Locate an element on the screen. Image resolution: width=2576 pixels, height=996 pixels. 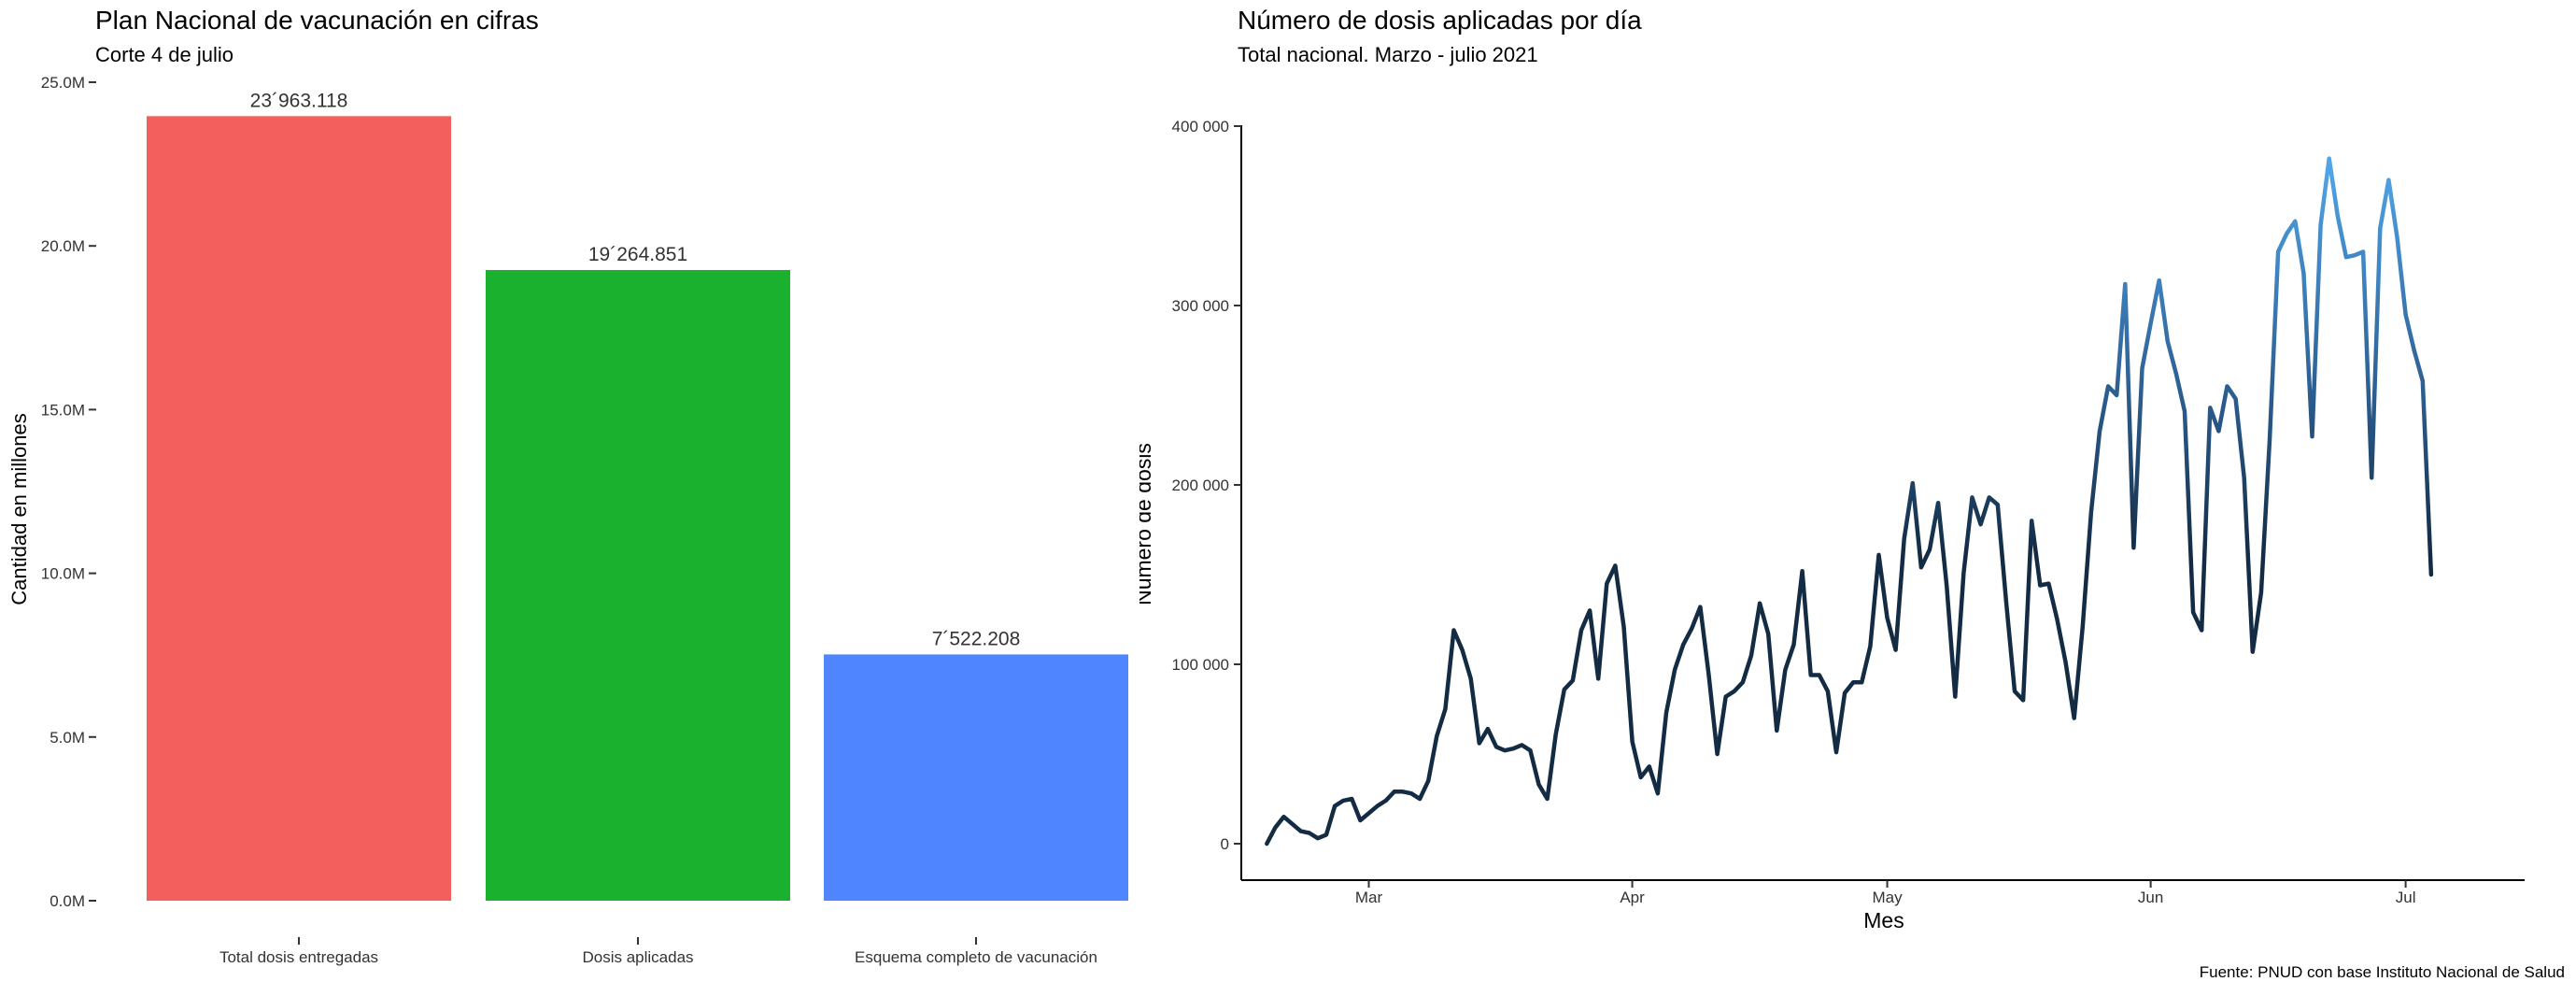
bar-chart-y-tick-label: 15.0M is located at coordinates (63, 410).